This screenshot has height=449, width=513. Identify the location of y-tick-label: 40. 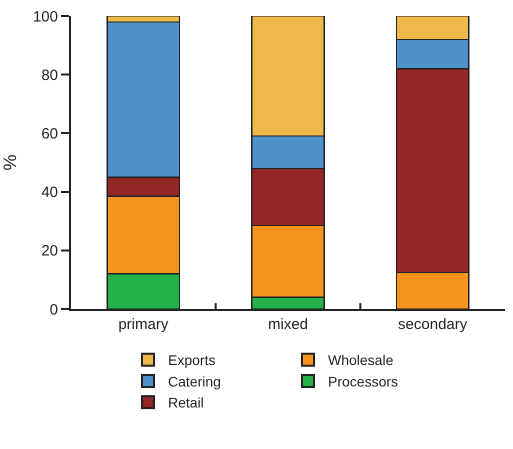
(49, 193).